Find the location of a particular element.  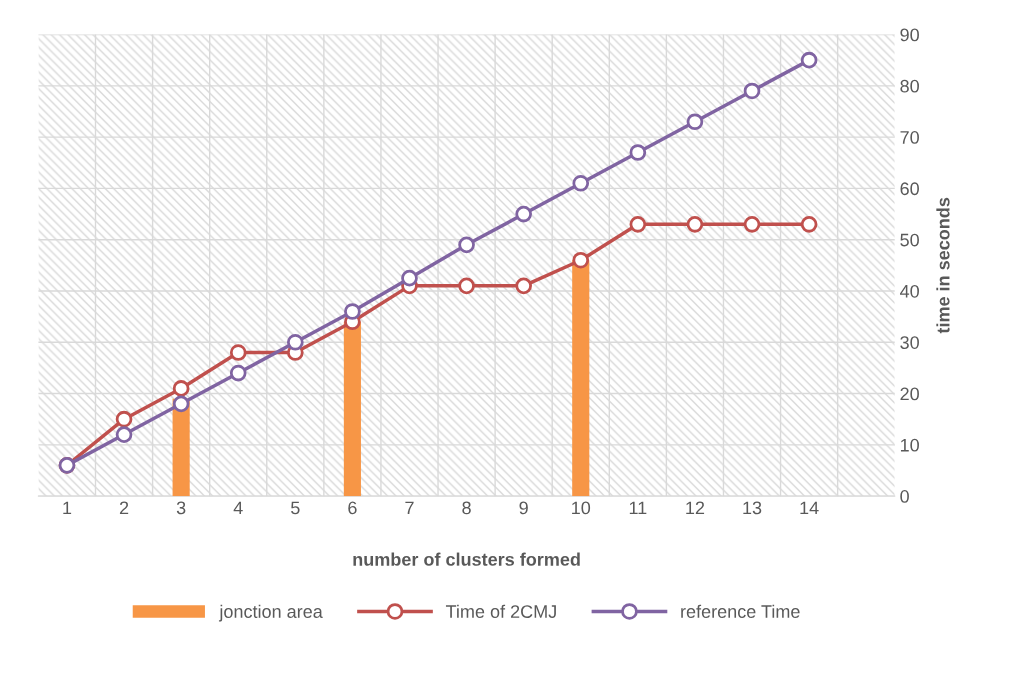

x-tick-label: 6 is located at coordinates (352, 508).